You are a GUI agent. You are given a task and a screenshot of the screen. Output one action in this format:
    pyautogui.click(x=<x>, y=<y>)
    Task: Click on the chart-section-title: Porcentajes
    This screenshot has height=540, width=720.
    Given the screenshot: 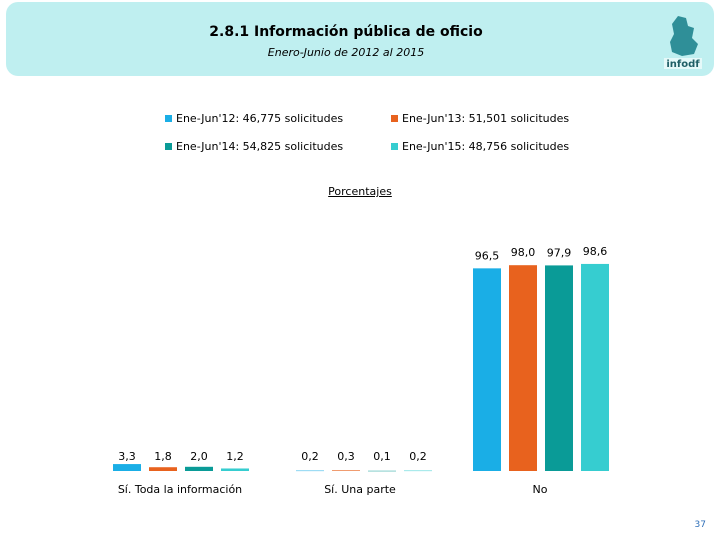 What is the action you would take?
    pyautogui.click(x=360, y=191)
    